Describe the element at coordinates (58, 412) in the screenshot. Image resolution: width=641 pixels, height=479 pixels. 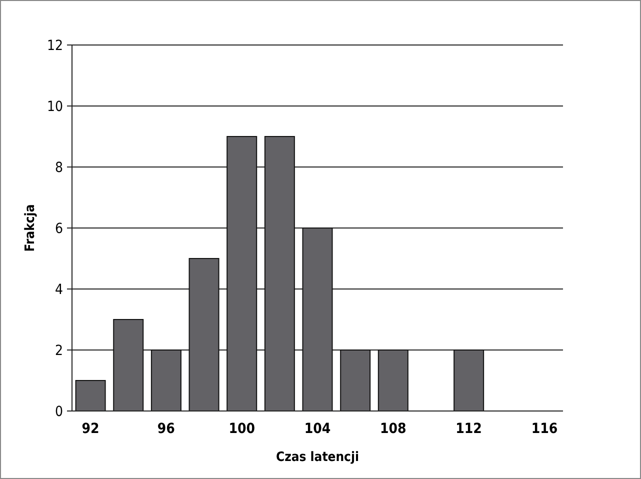
I see `y-tick-label: 0` at that location.